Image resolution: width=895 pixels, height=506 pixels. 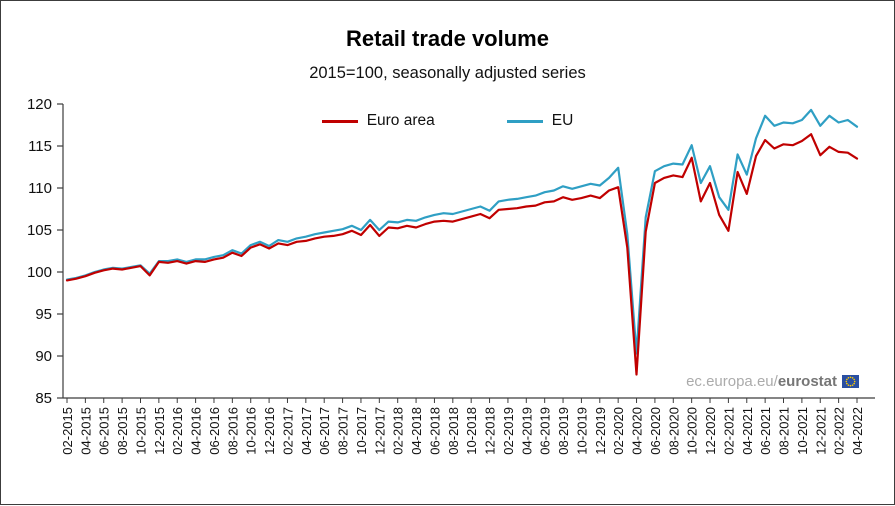 I want to click on x-axis-tick-label: 04-2021, so click(x=747, y=431).